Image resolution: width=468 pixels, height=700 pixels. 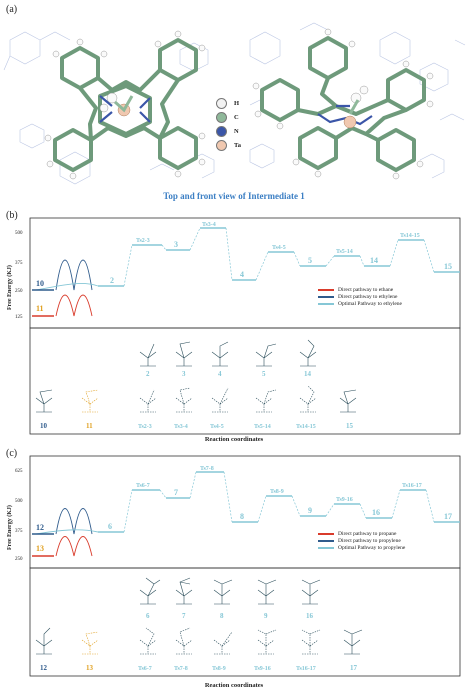 What do you see at coordinates (148, 616) in the screenshot?
I see `panel-c-struct-6: 6` at bounding box center [148, 616].